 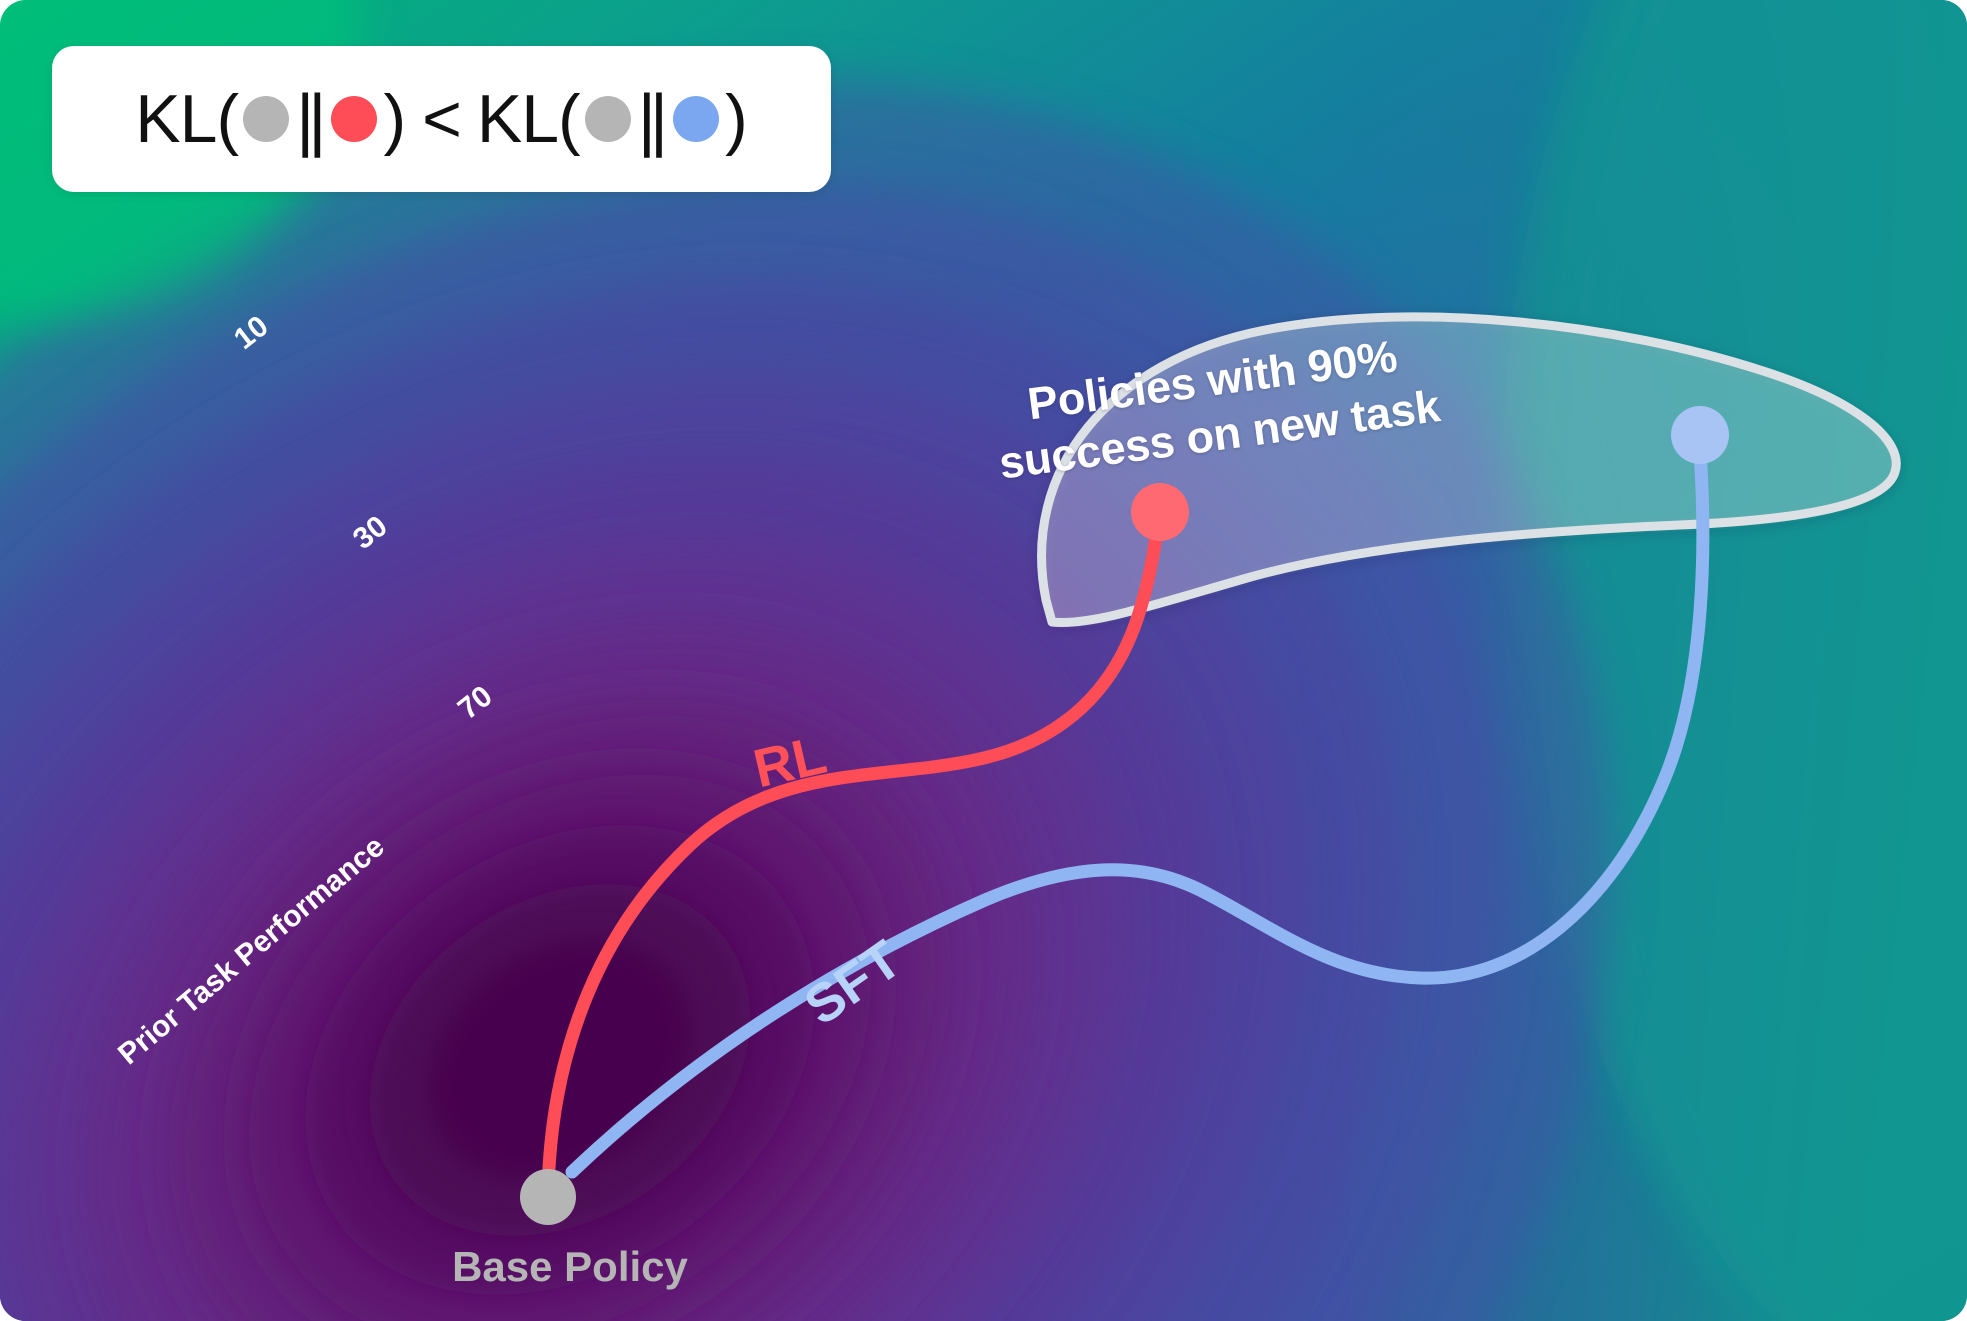 What do you see at coordinates (528, 119) in the screenshot?
I see `kl-open-paren-2: KL(` at bounding box center [528, 119].